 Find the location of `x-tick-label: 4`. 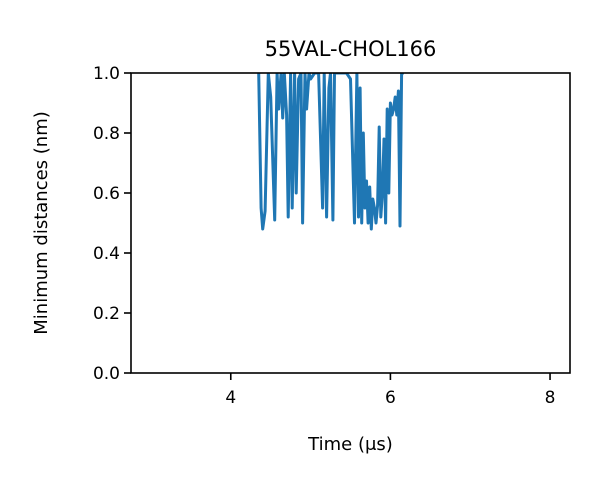

x-tick-label: 4 is located at coordinates (230, 398).